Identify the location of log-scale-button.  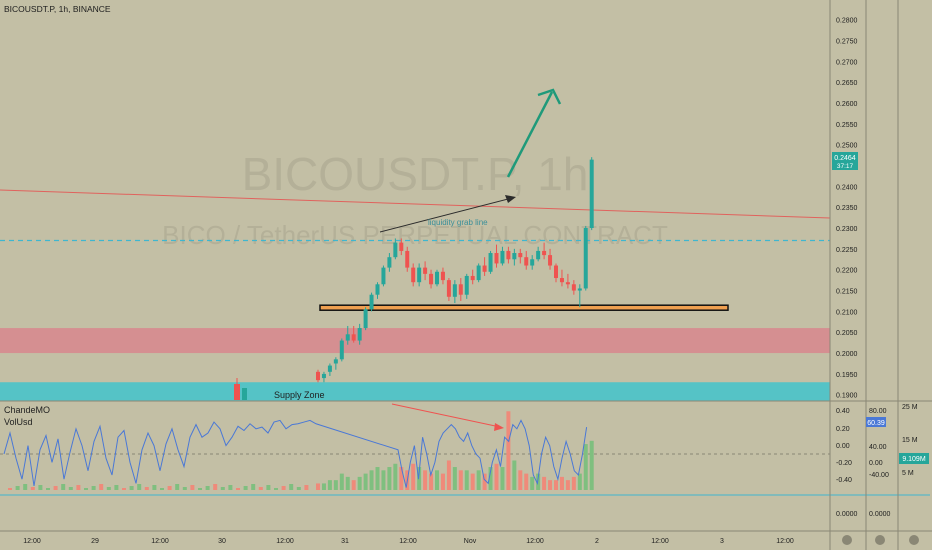
(914, 540).